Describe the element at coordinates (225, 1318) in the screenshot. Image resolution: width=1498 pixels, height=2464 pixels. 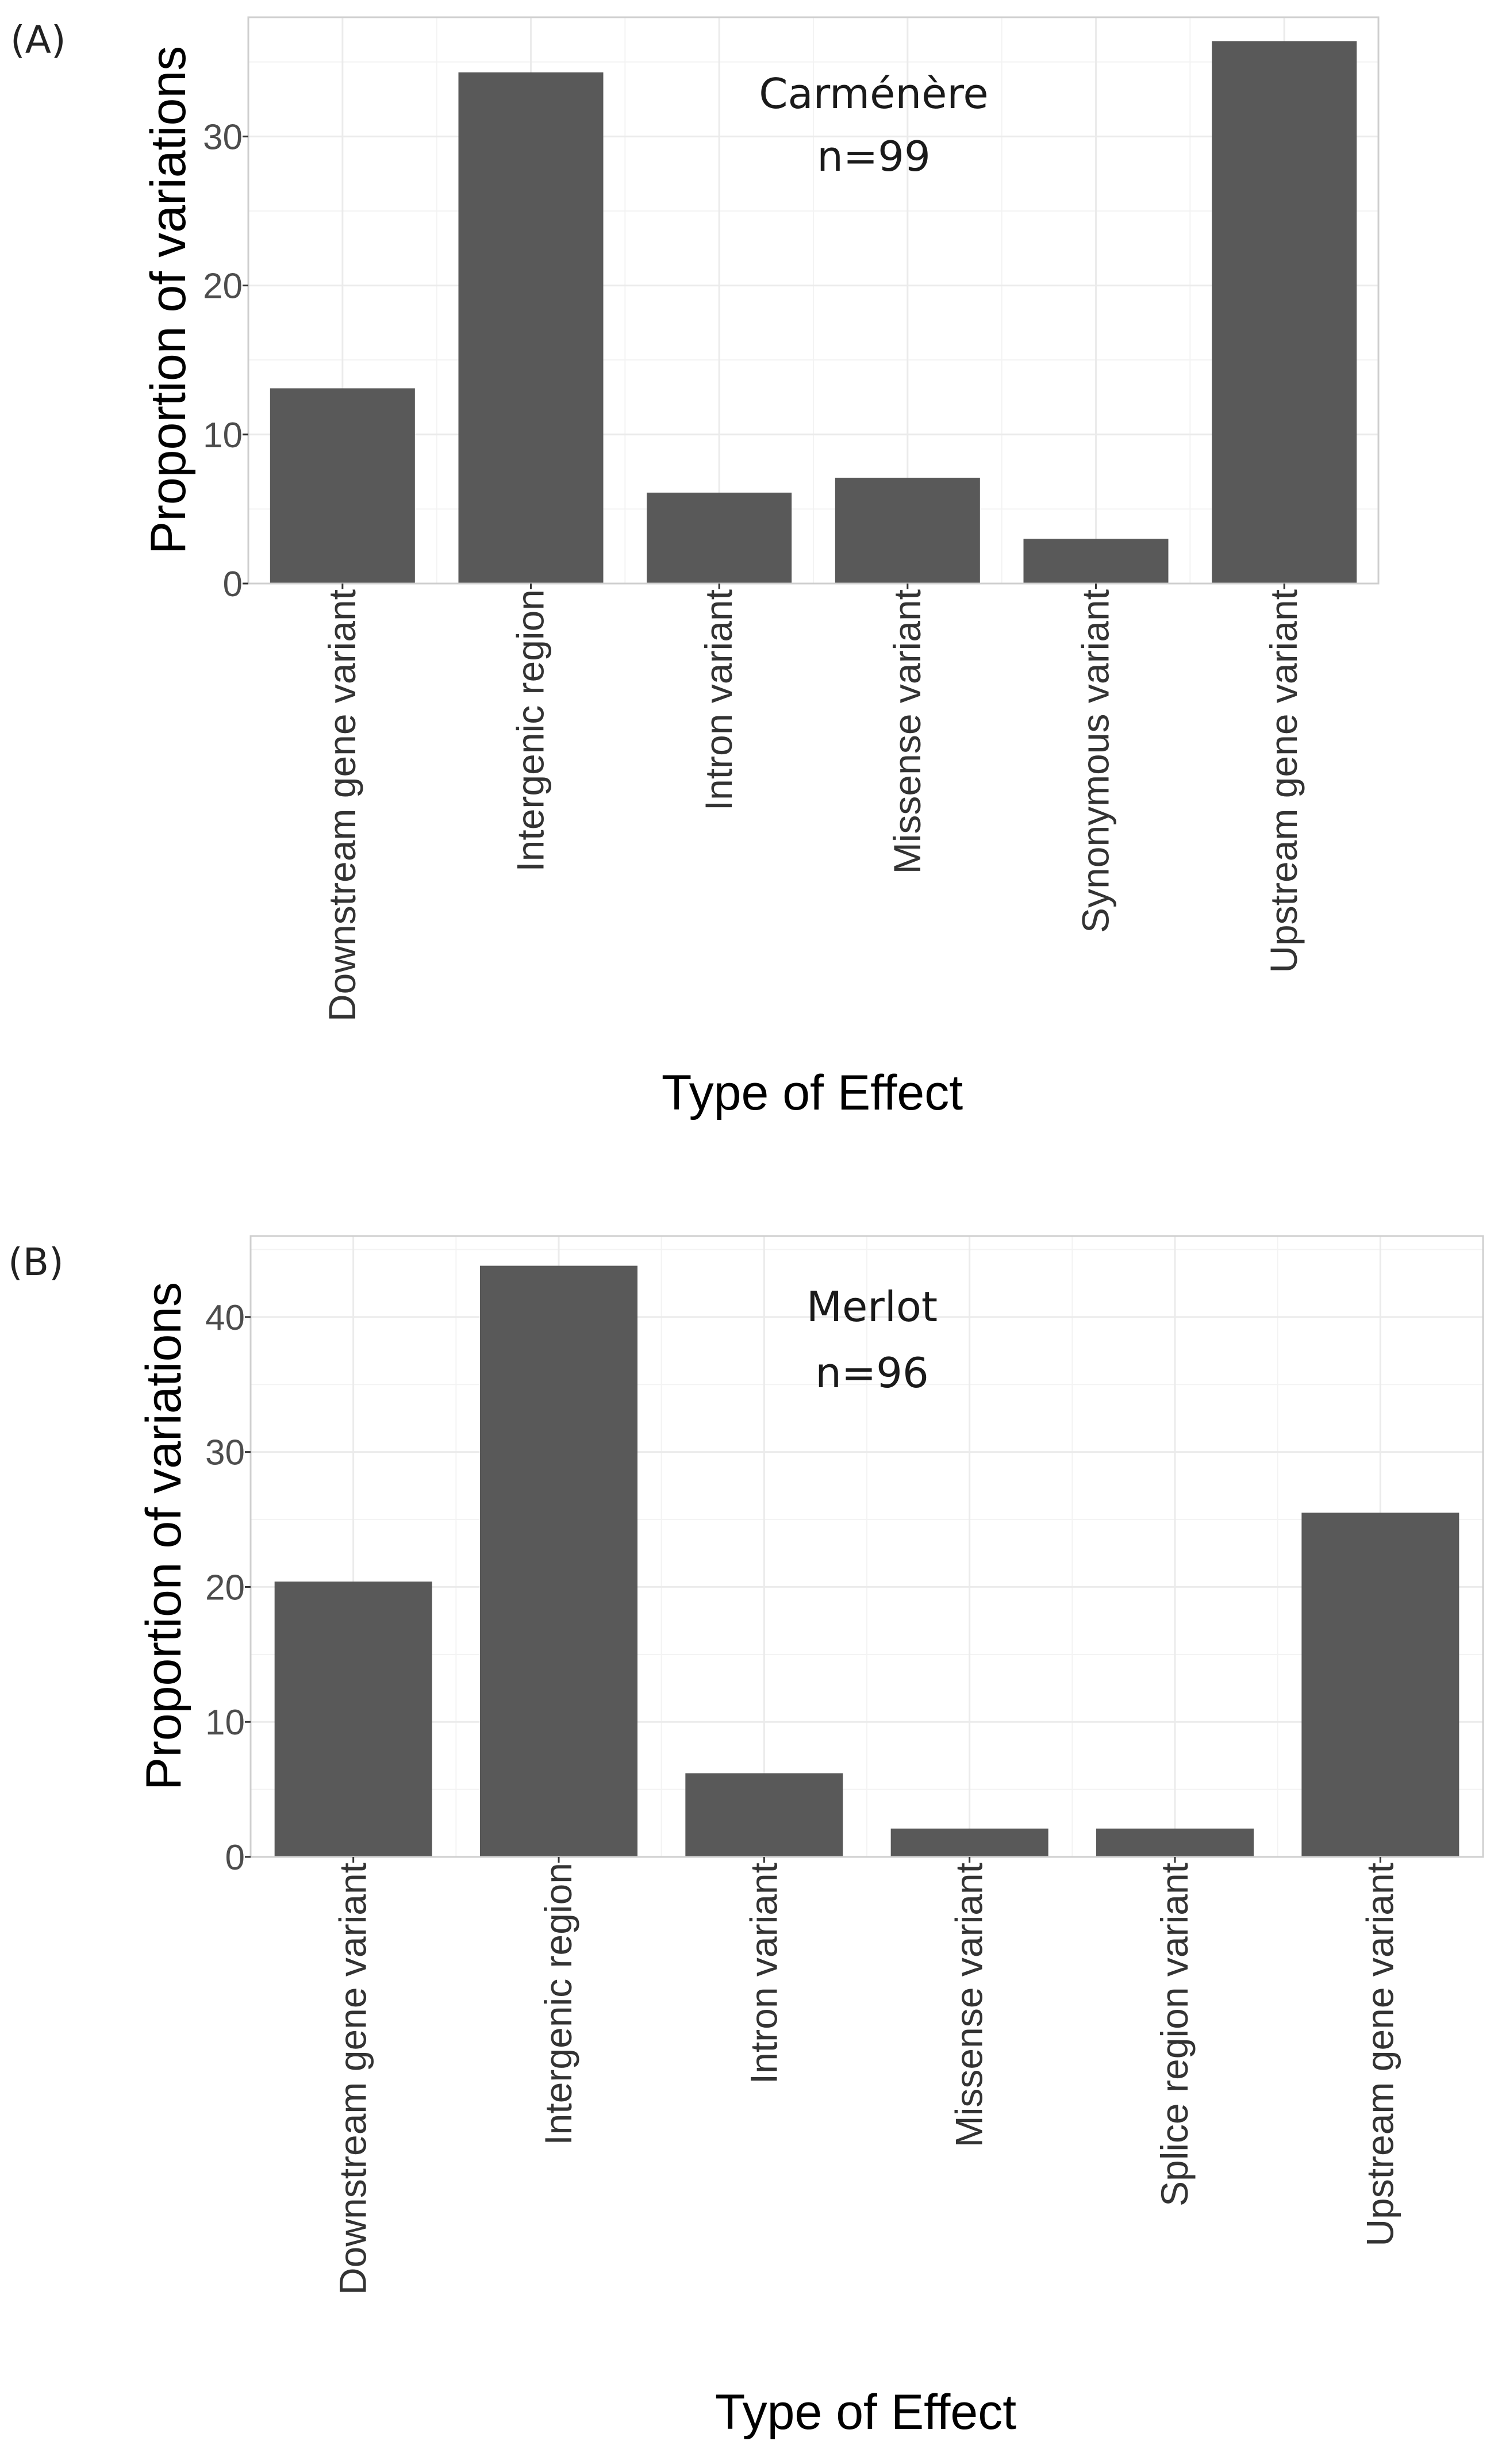
I see `y-tick-label: 40` at that location.